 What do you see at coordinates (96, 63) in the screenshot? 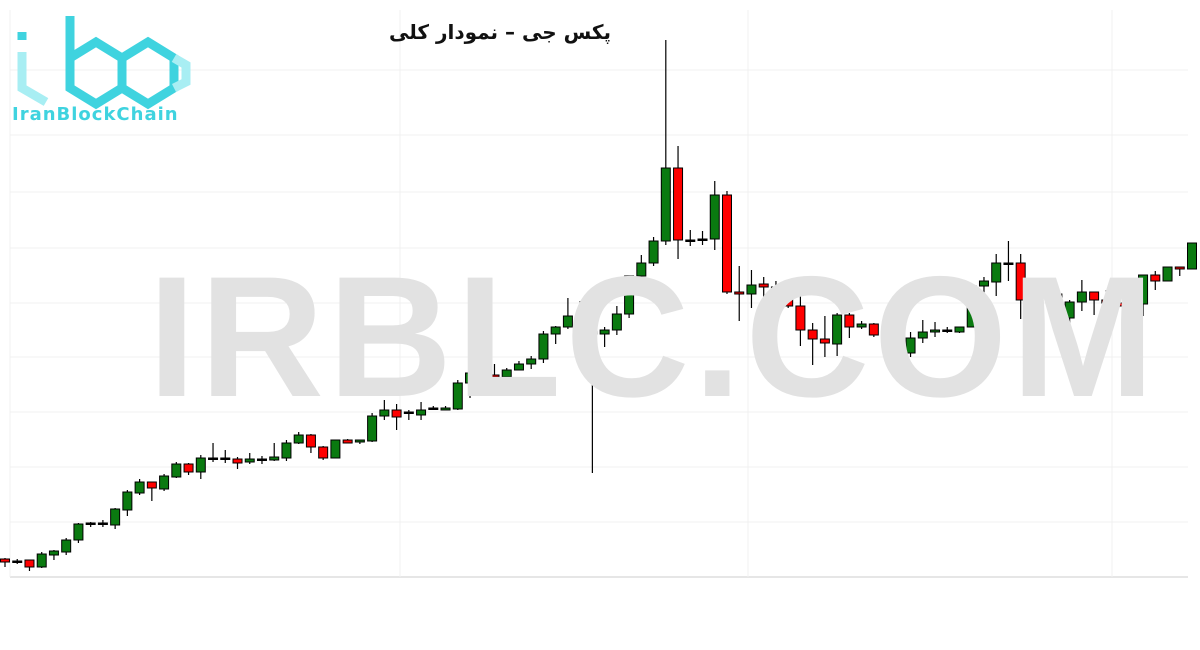
I see `logo-b-shape` at bounding box center [96, 63].